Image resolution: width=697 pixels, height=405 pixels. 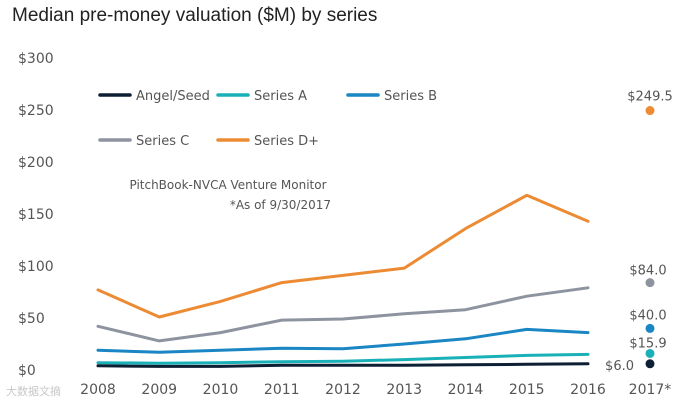 What do you see at coordinates (159, 390) in the screenshot?
I see `x-tick-label: 2009` at bounding box center [159, 390].